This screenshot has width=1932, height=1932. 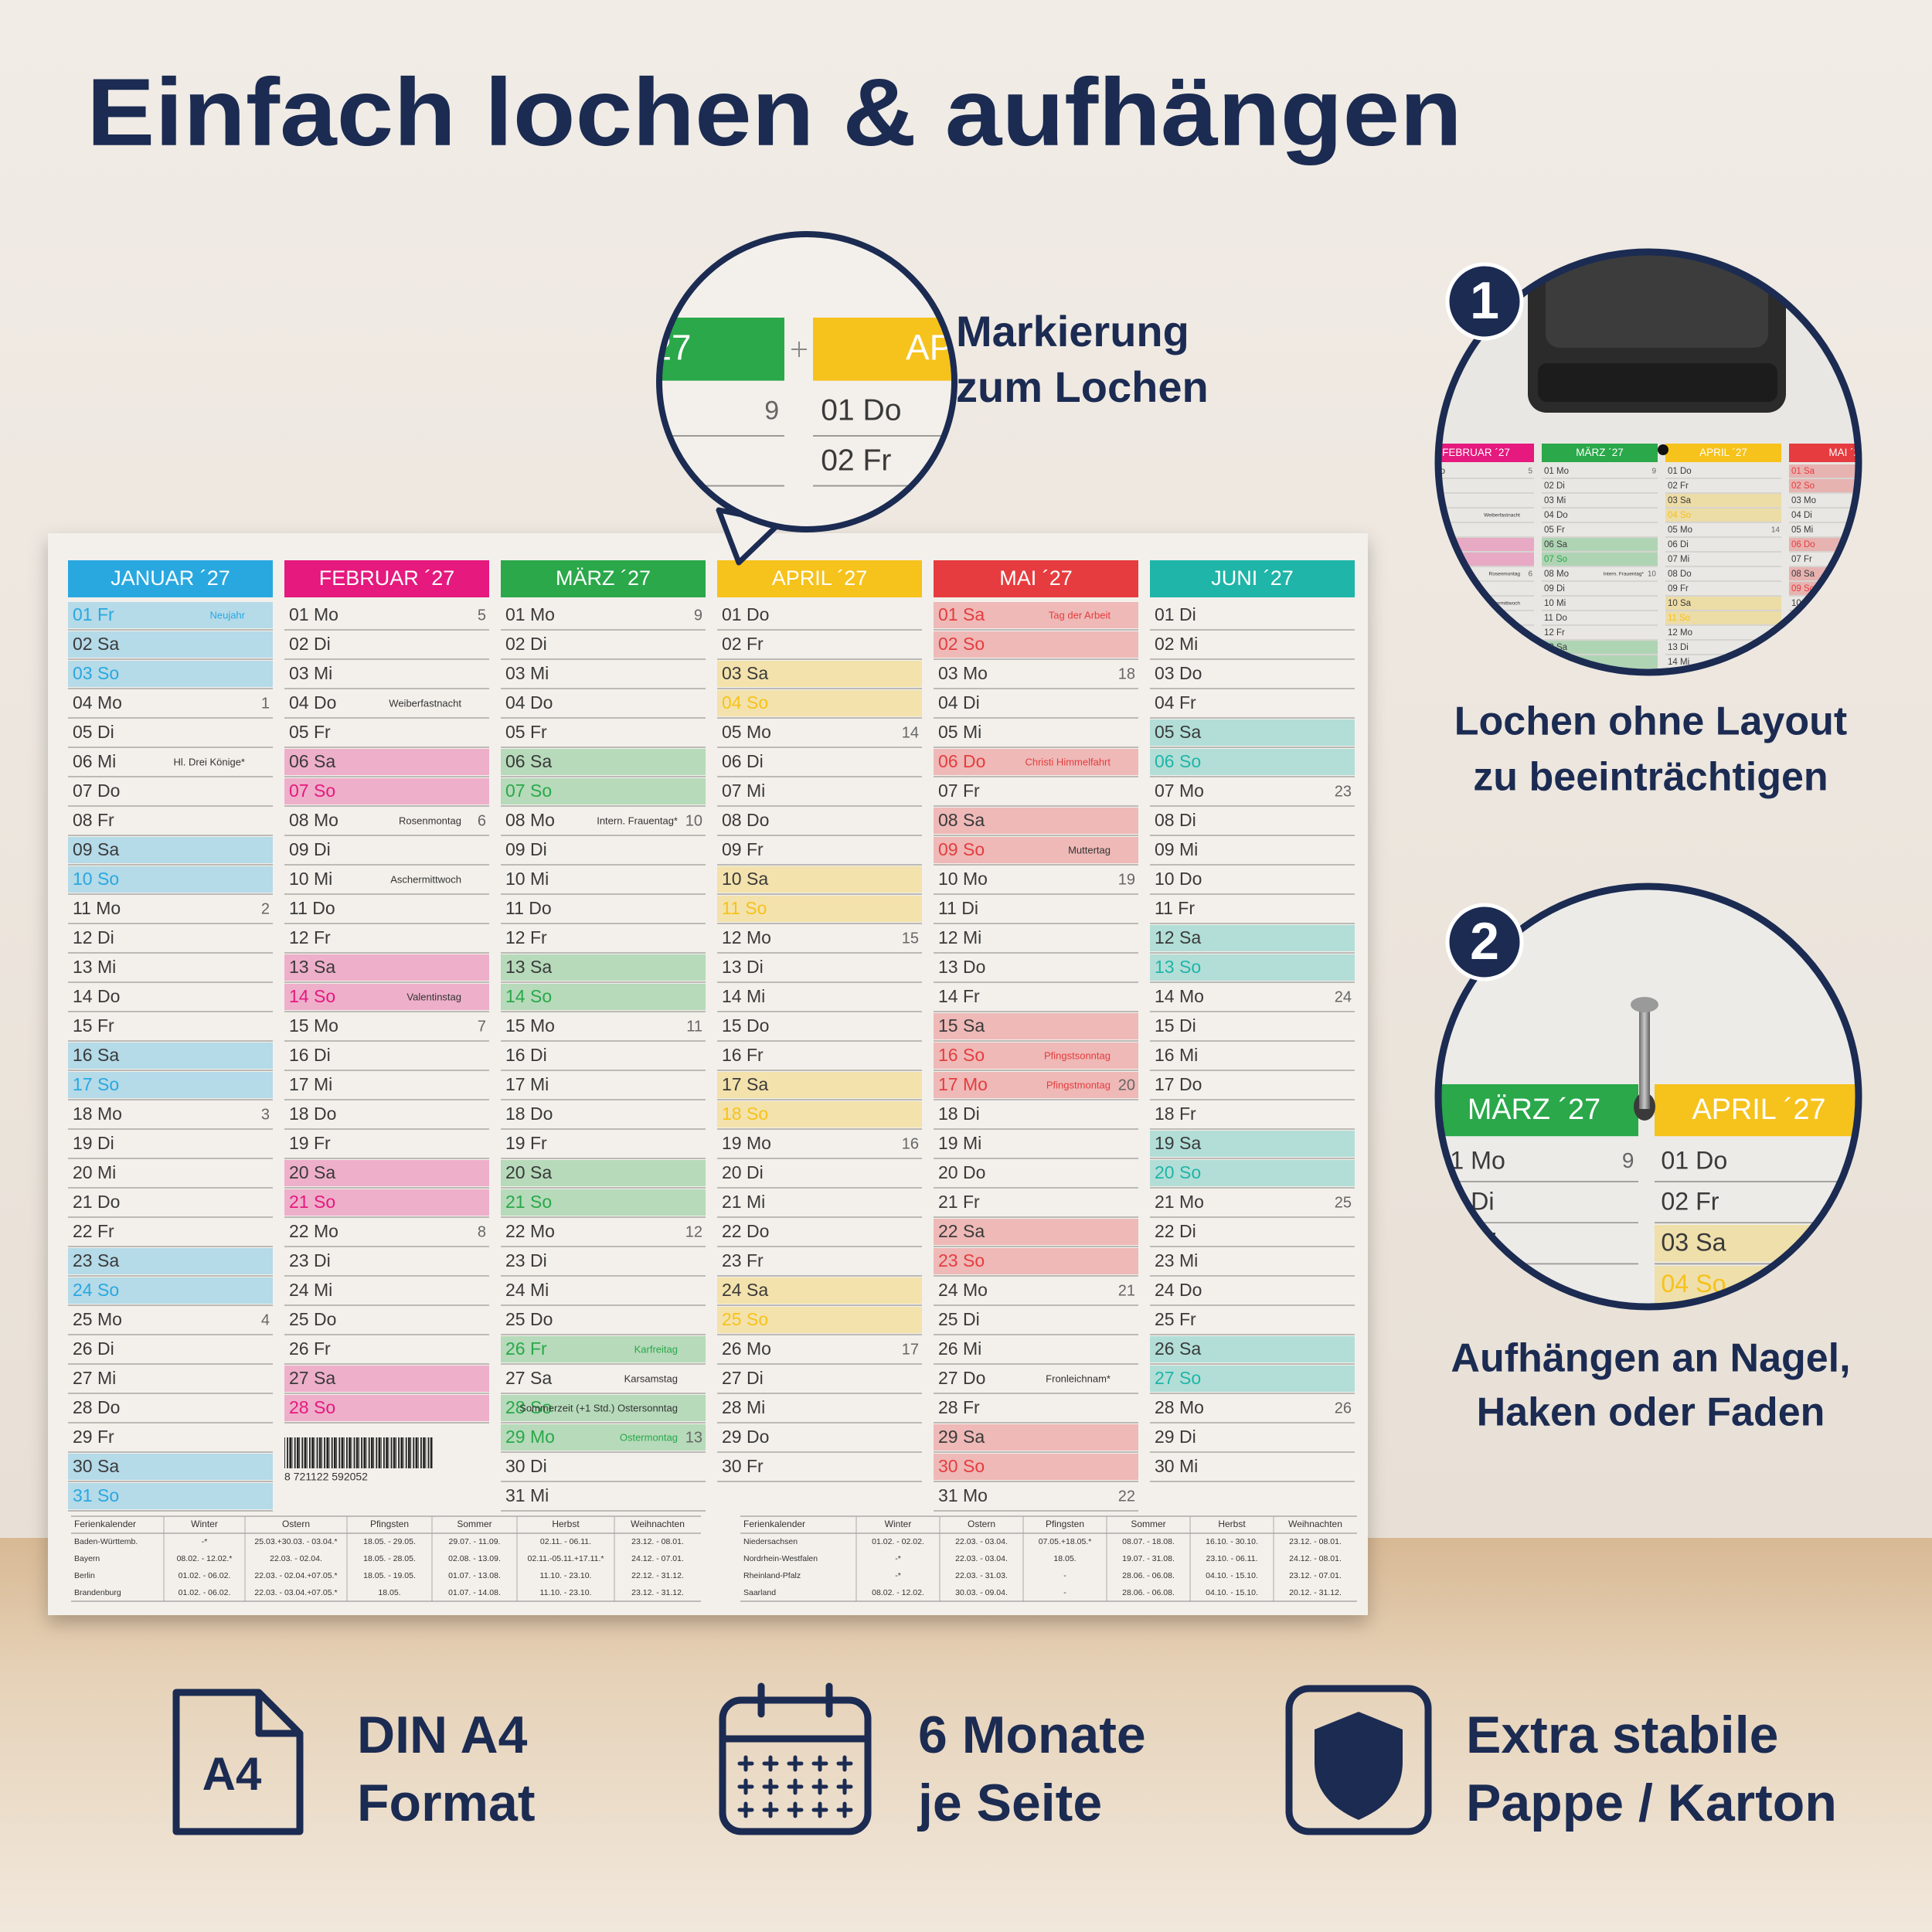 I want to click on table-cell: 22.03. - 03.04., so click(x=982, y=1541).